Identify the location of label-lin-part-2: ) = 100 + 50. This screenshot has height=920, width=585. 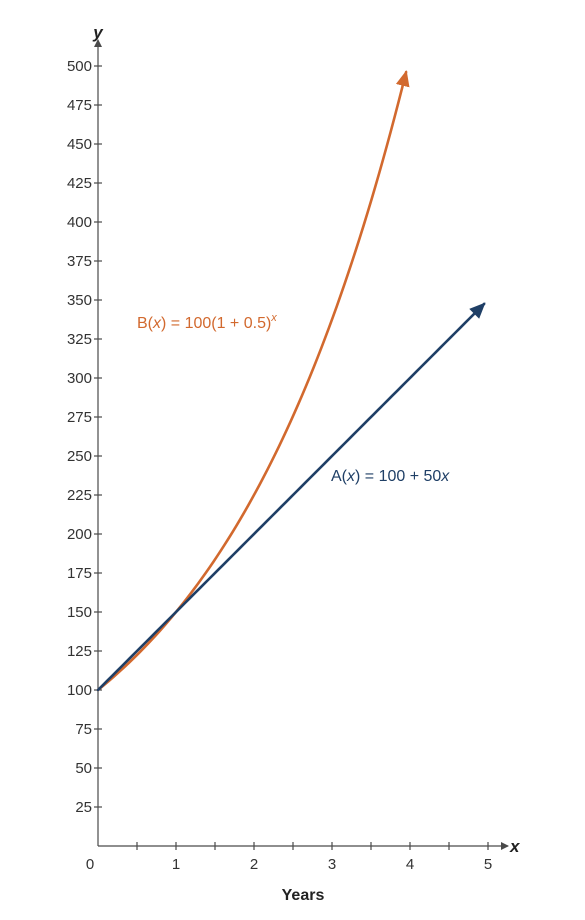
(398, 476).